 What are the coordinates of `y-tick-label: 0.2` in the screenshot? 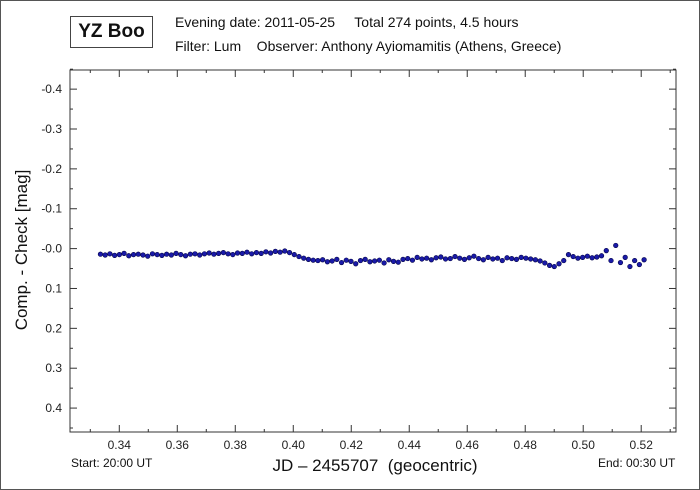 It's located at (53, 328).